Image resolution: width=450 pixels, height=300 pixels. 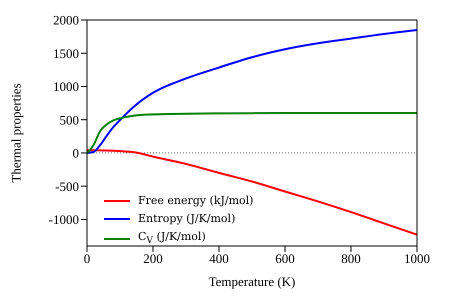 I want to click on y-tick-label: 2000, so click(x=66, y=20).